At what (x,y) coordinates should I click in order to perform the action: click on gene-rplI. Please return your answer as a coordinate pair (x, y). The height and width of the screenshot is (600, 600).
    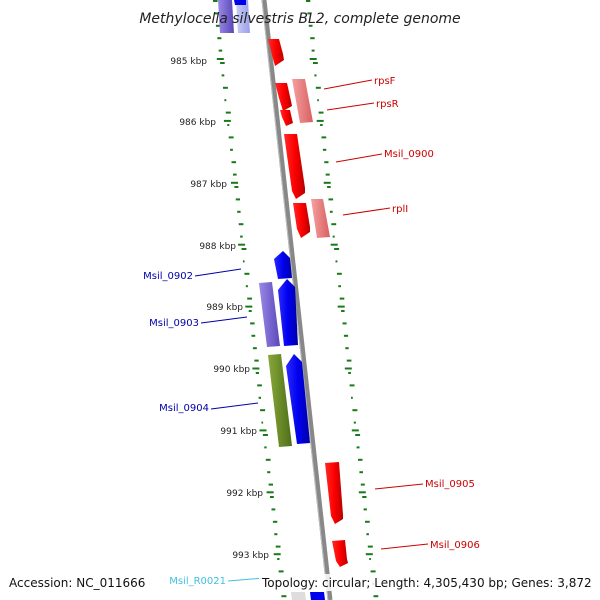
    Looking at the image, I should click on (301, 220).